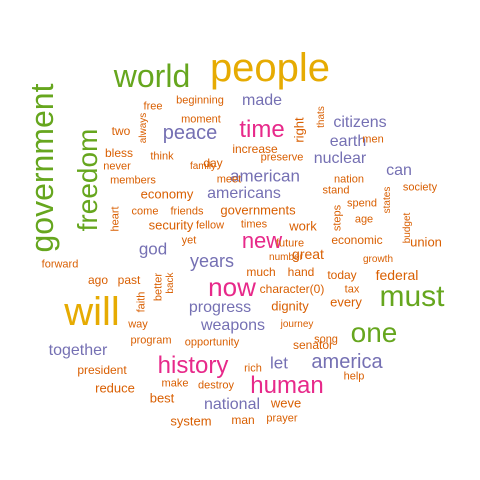 Image resolution: width=480 pixels, height=480 pixels. I want to click on word-security: security, so click(171, 225).